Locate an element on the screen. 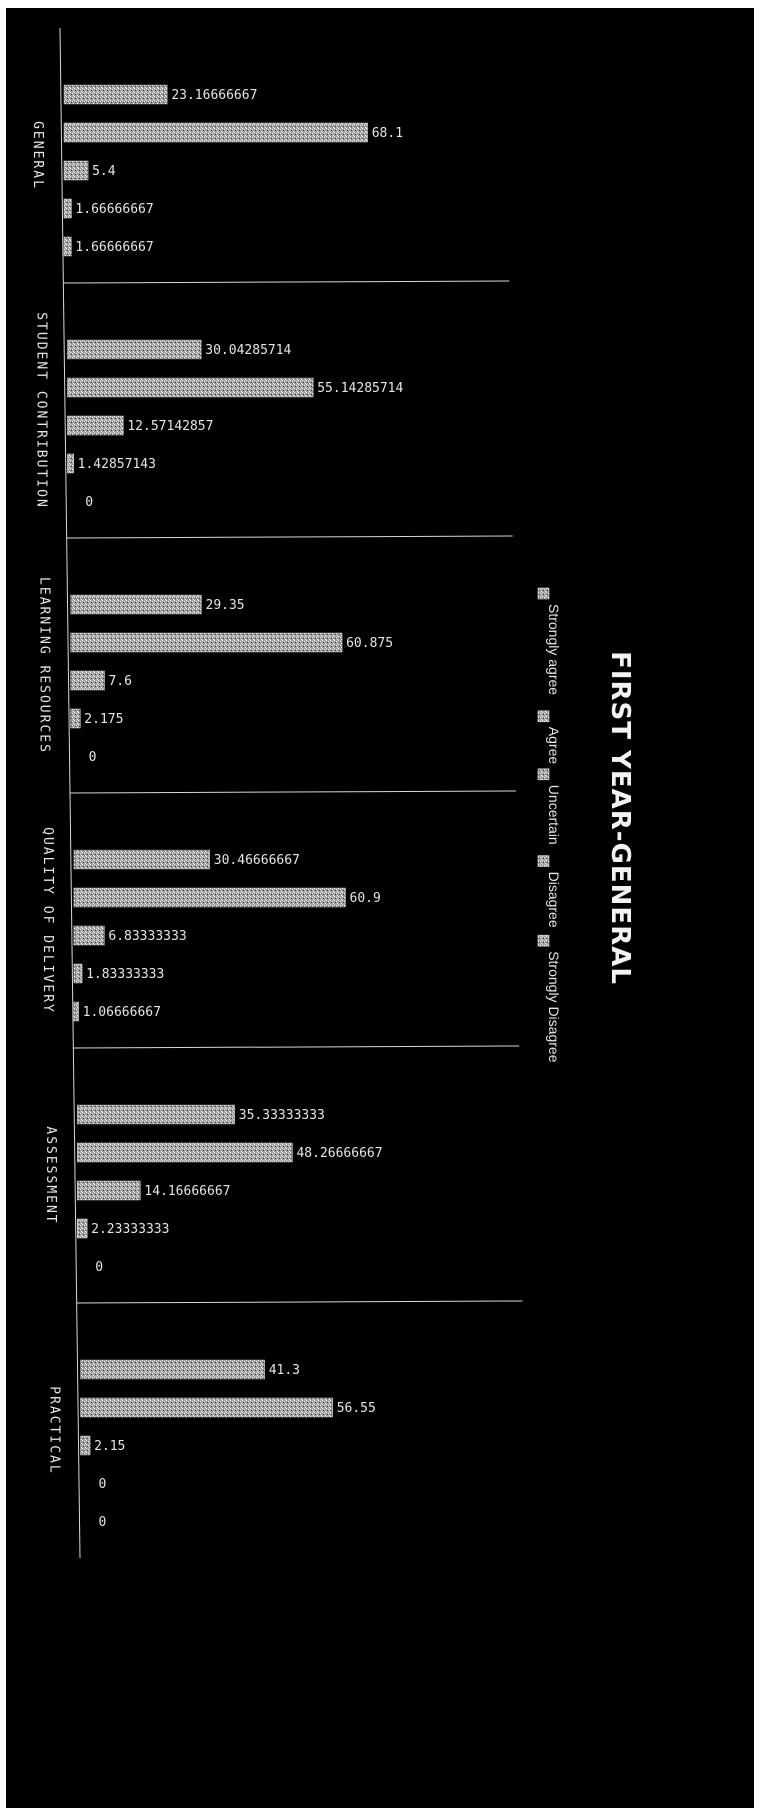  category-label: LEARNING RESOURCES is located at coordinates (44, 665).